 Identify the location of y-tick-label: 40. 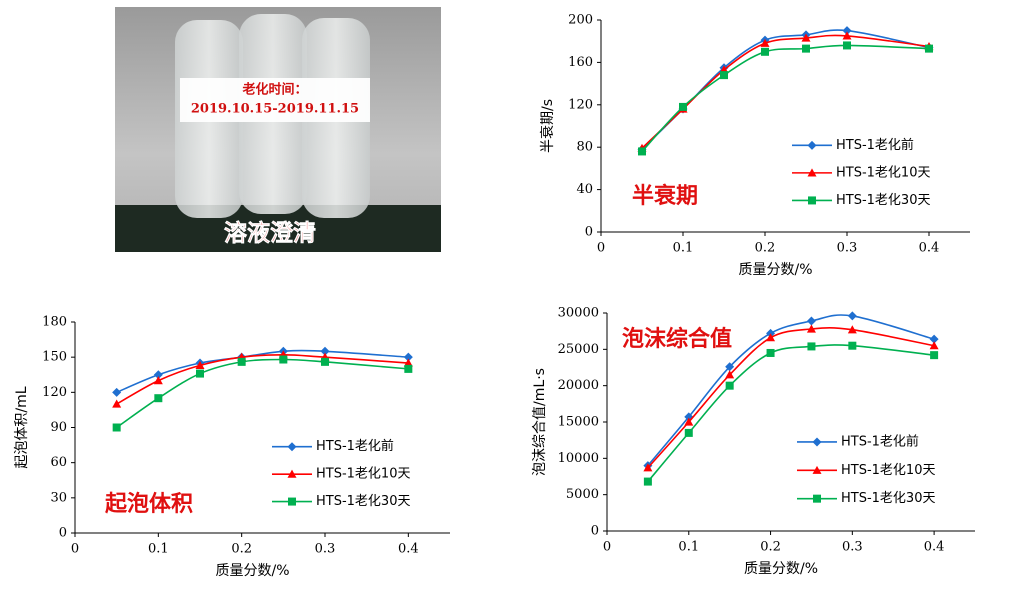
(584, 189).